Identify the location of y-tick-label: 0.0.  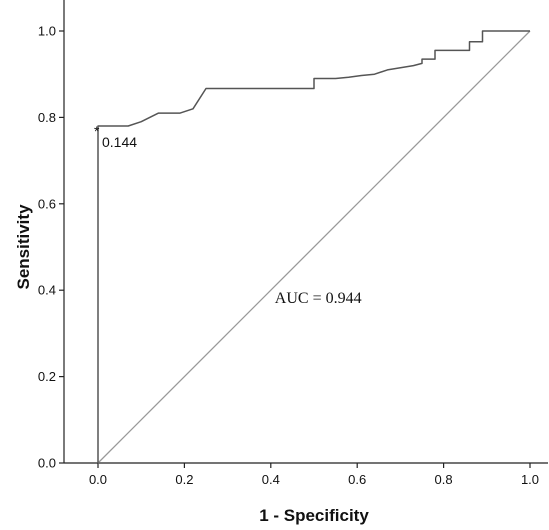
(47, 463).